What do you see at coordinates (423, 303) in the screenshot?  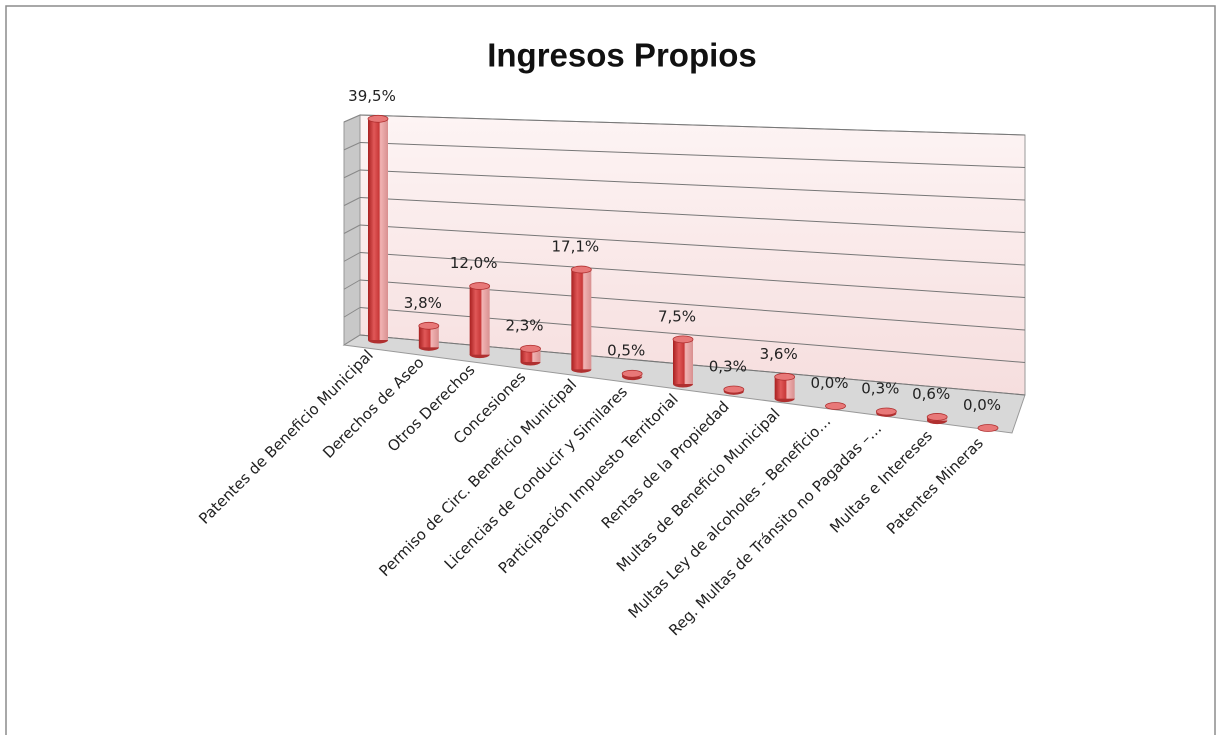 I see `value-label: 3,8%` at bounding box center [423, 303].